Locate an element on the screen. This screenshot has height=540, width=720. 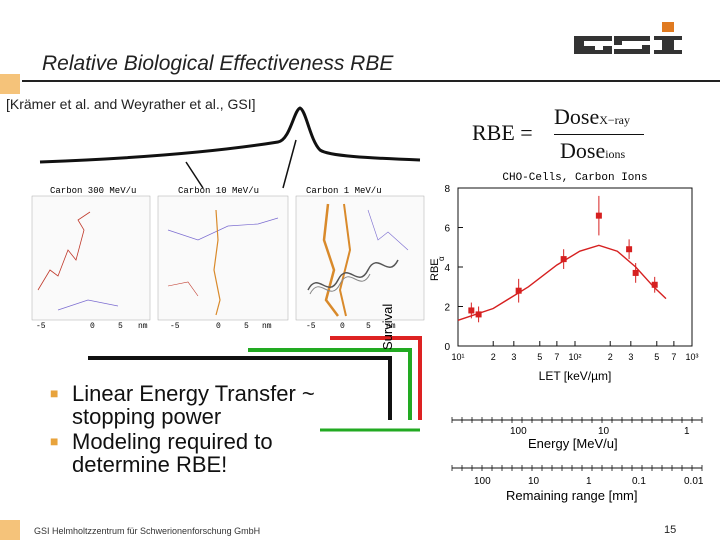
x-axis-label: LET [keV/µm] is located at coordinates (575, 376).